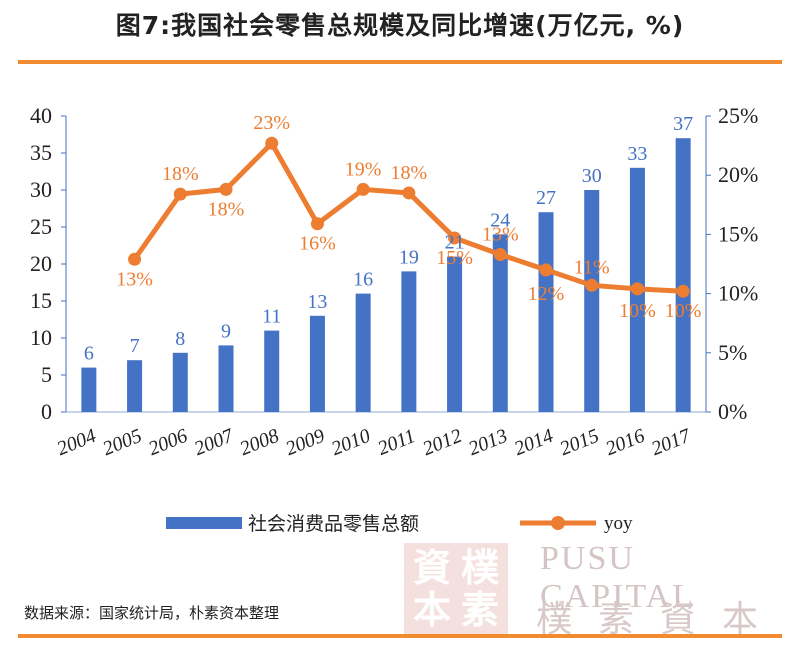 The width and height of the screenshot is (800, 651). Describe the element at coordinates (454, 258) in the screenshot. I see `yoy-value-label: 15%` at that location.